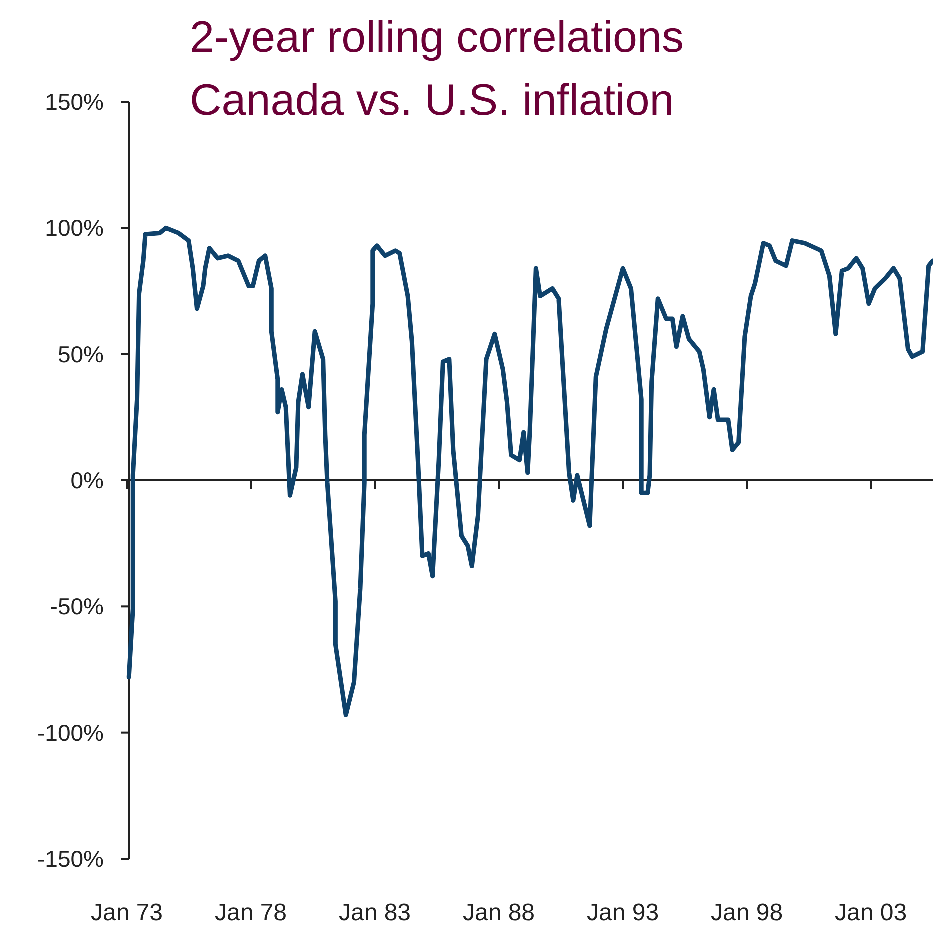  What do you see at coordinates (71, 859) in the screenshot?
I see `y-tick-label: -150%` at bounding box center [71, 859].